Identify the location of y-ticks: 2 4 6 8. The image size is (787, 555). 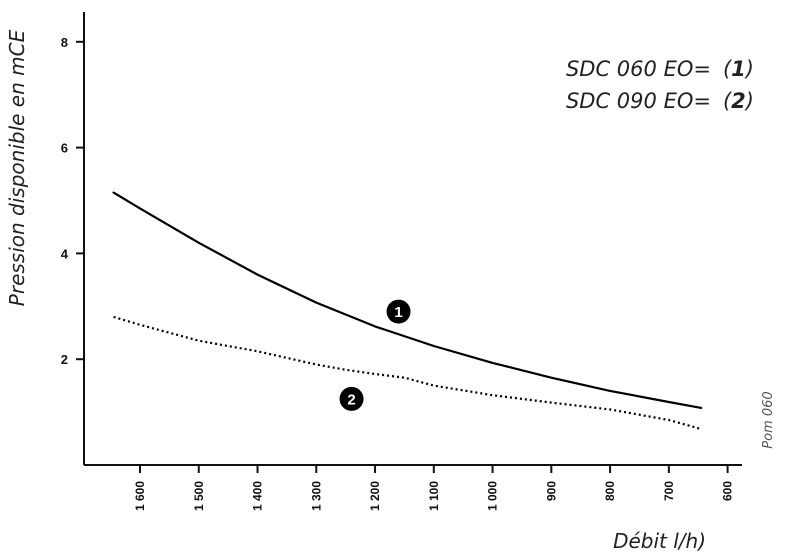
(72, 201).